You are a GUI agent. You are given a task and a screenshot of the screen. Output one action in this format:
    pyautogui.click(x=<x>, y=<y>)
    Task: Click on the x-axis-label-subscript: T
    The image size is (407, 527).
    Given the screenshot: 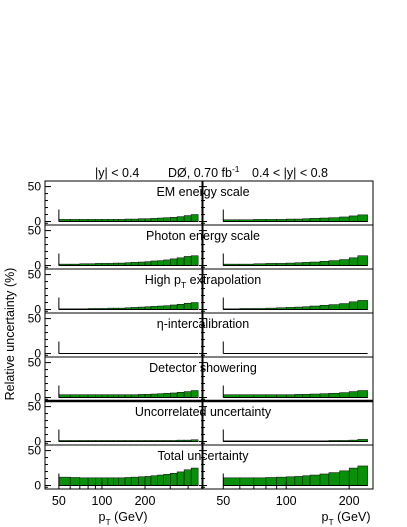 What is the action you would take?
    pyautogui.click(x=107, y=522)
    